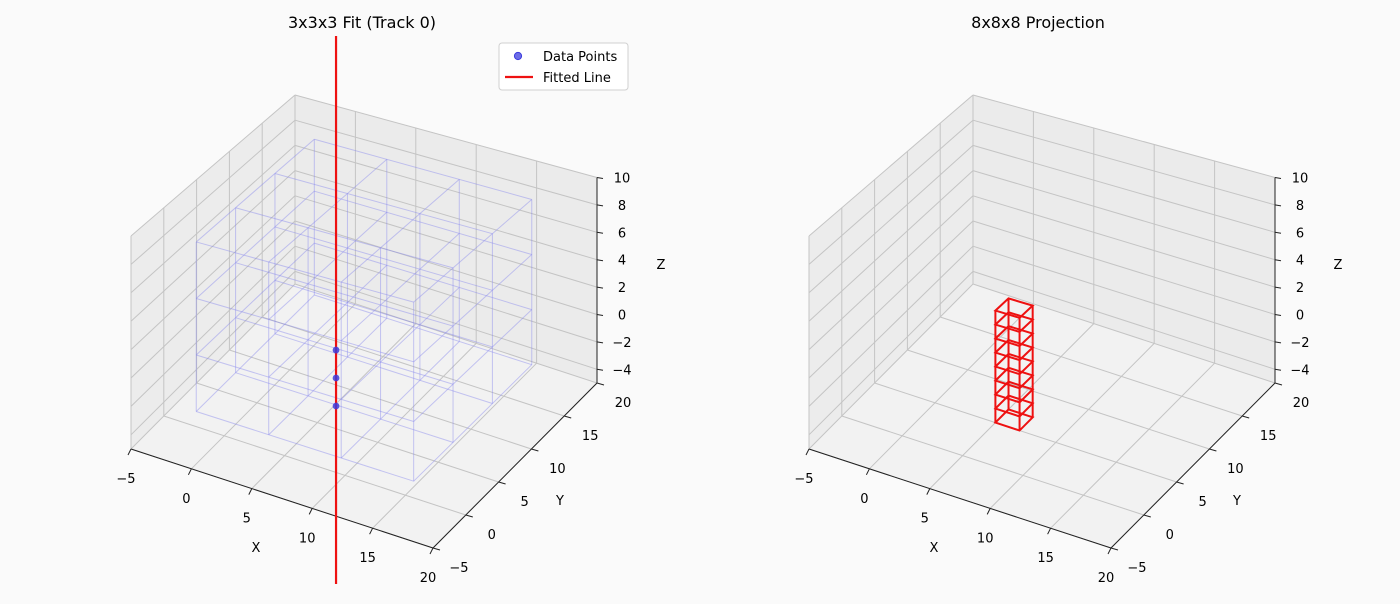 The image size is (1400, 604). I want to click on y-tick-label: −5, so click(458, 568).